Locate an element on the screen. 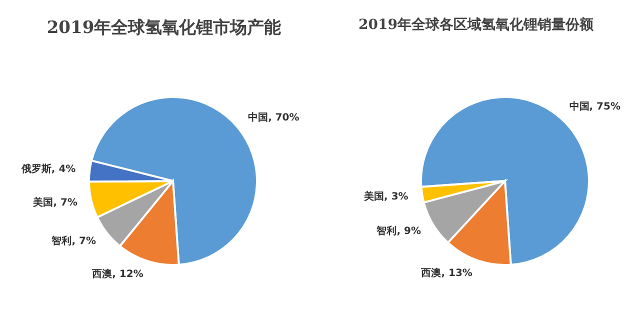 Image resolution: width=640 pixels, height=333 pixels. slice-label: 西澳, 13% is located at coordinates (446, 272).